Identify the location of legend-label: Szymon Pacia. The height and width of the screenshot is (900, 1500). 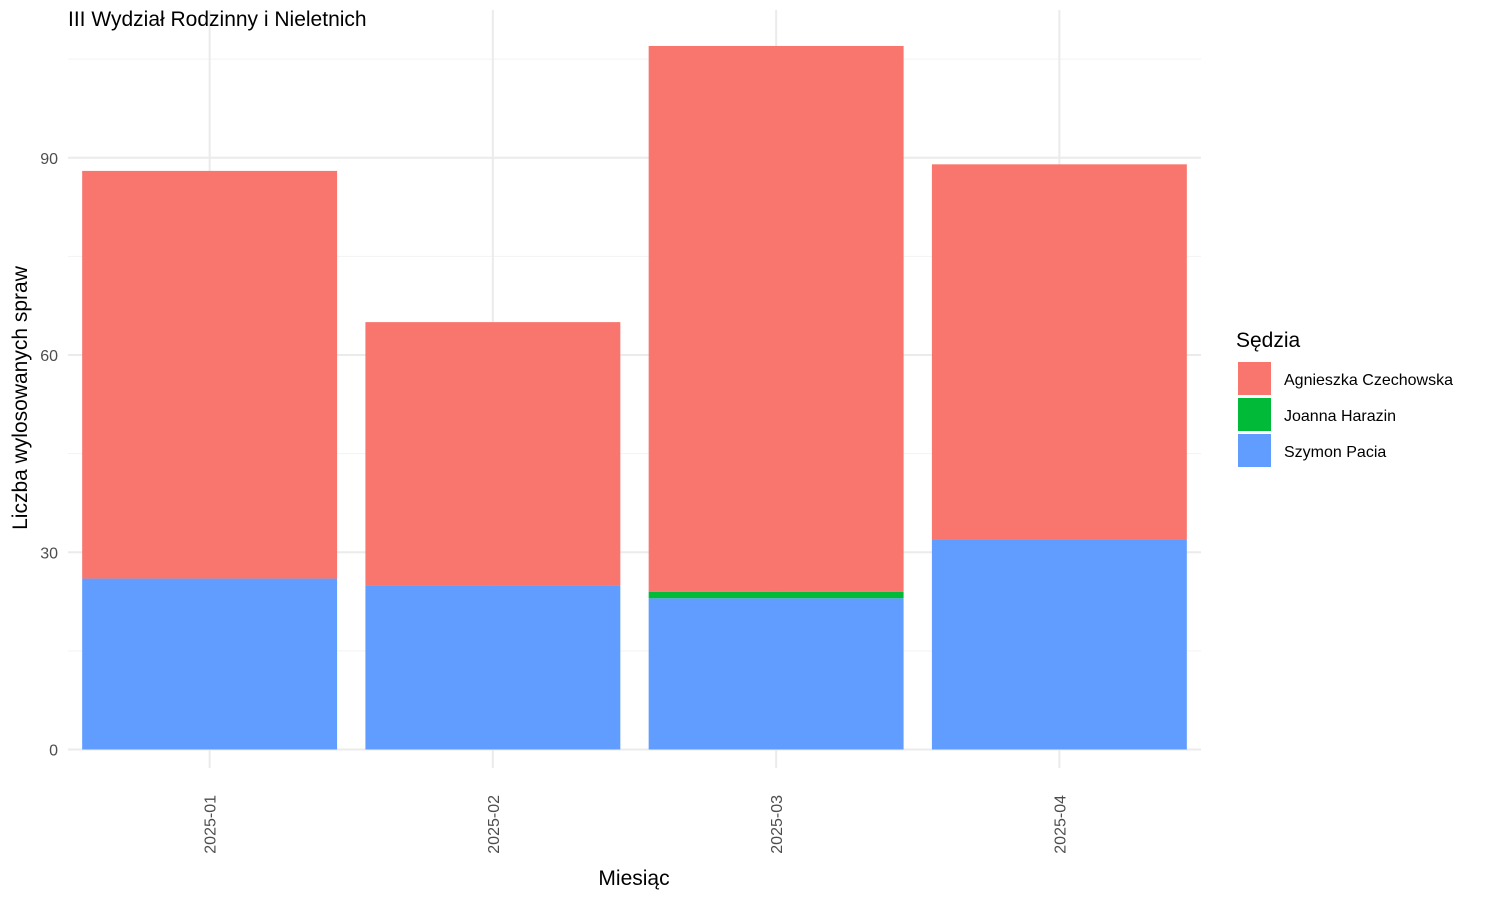
(1335, 452).